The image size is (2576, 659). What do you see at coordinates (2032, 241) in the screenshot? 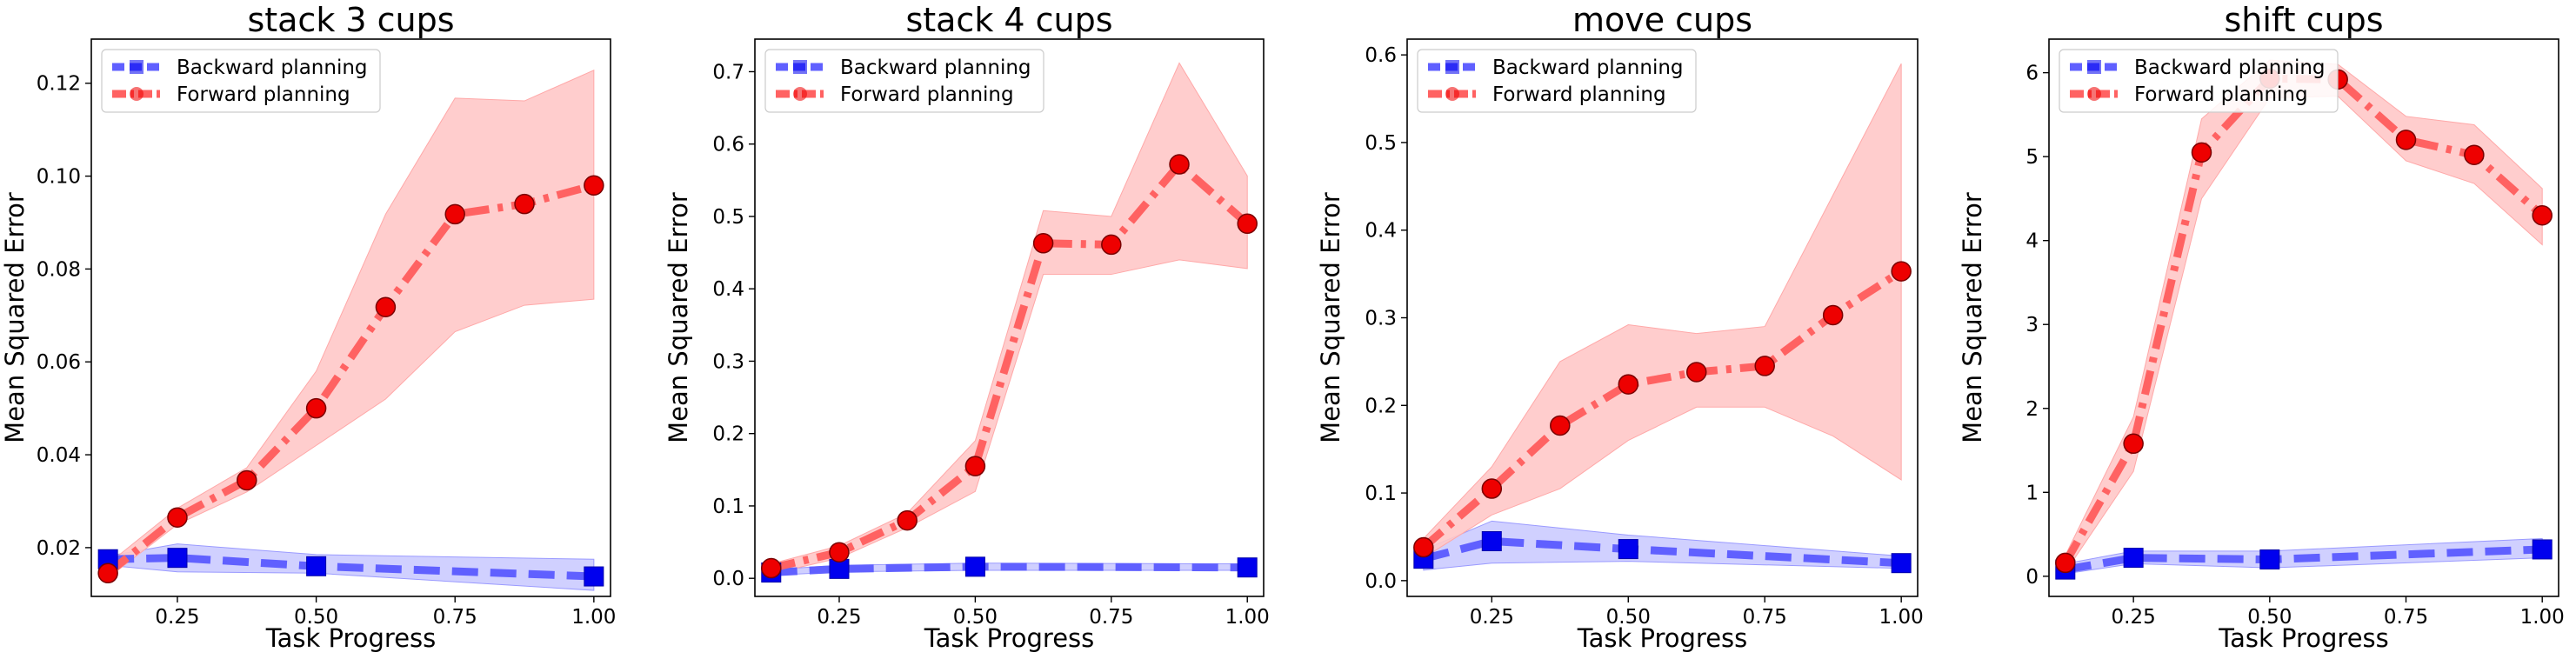
I see `y-tick-label: 4` at bounding box center [2032, 241].